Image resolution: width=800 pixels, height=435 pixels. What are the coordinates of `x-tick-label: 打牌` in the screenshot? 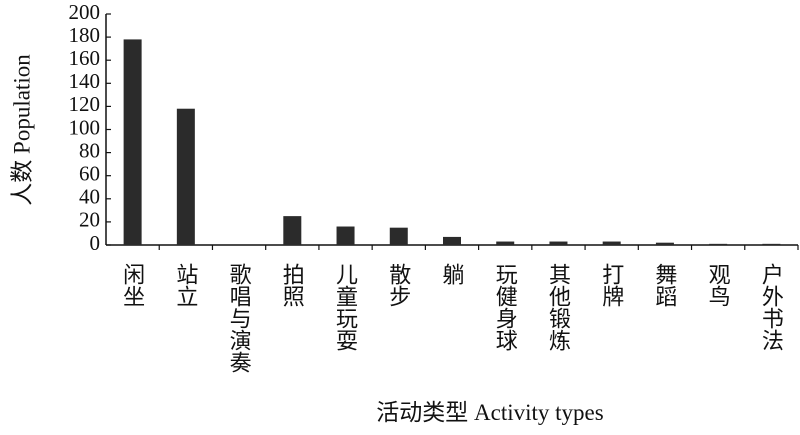 It's located at (611, 285).